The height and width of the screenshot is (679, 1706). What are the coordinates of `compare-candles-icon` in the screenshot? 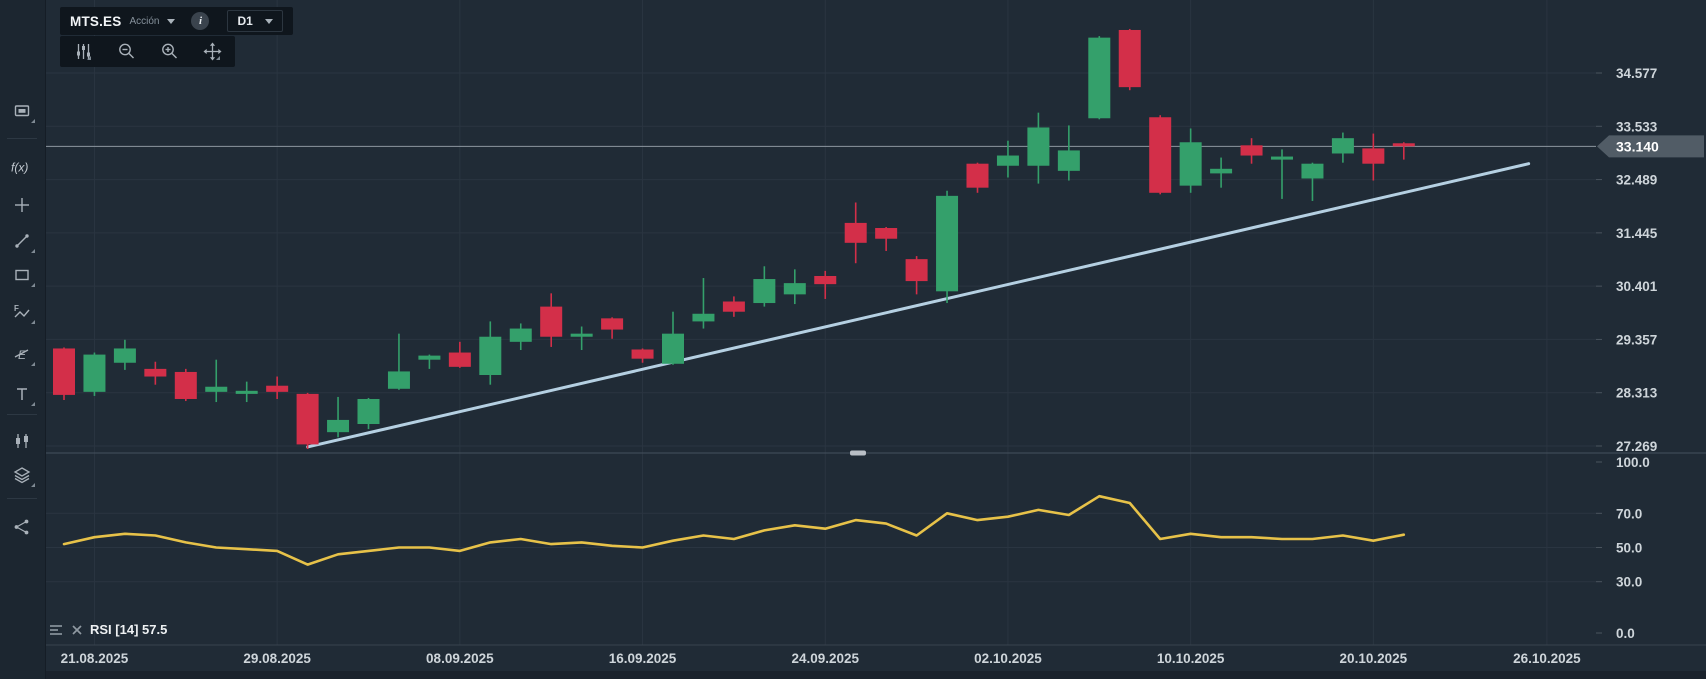 It's located at (22, 441).